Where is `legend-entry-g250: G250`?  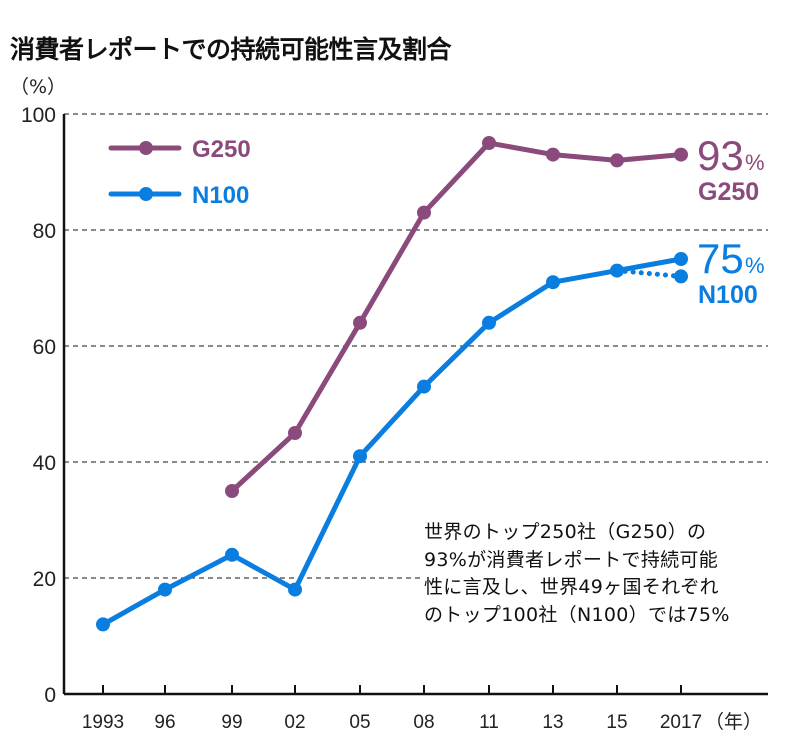
legend-entry-g250: G250 is located at coordinates (179, 149).